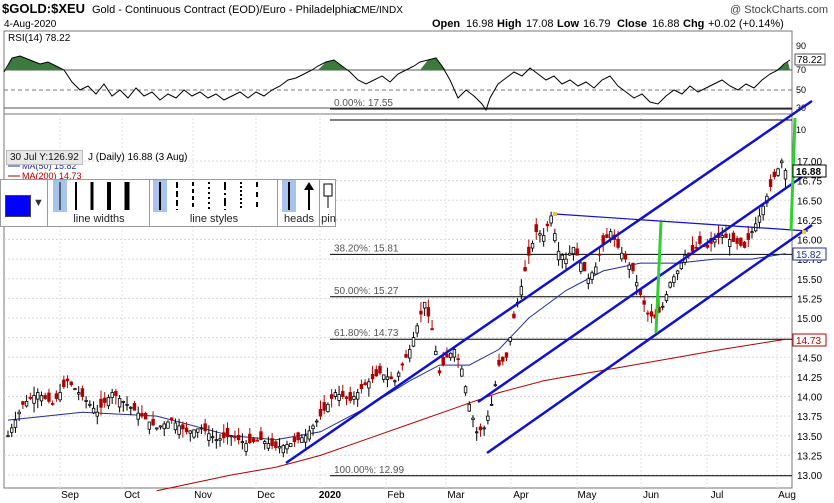  I want to click on fib-level-label: 0.00%: 17.55, so click(363, 103).